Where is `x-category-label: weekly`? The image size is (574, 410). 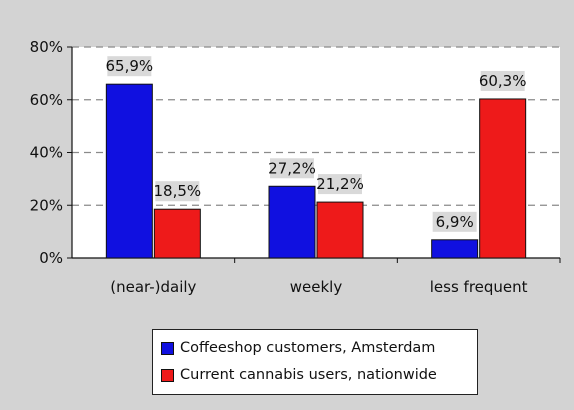
x-category-label: weekly is located at coordinates (316, 287).